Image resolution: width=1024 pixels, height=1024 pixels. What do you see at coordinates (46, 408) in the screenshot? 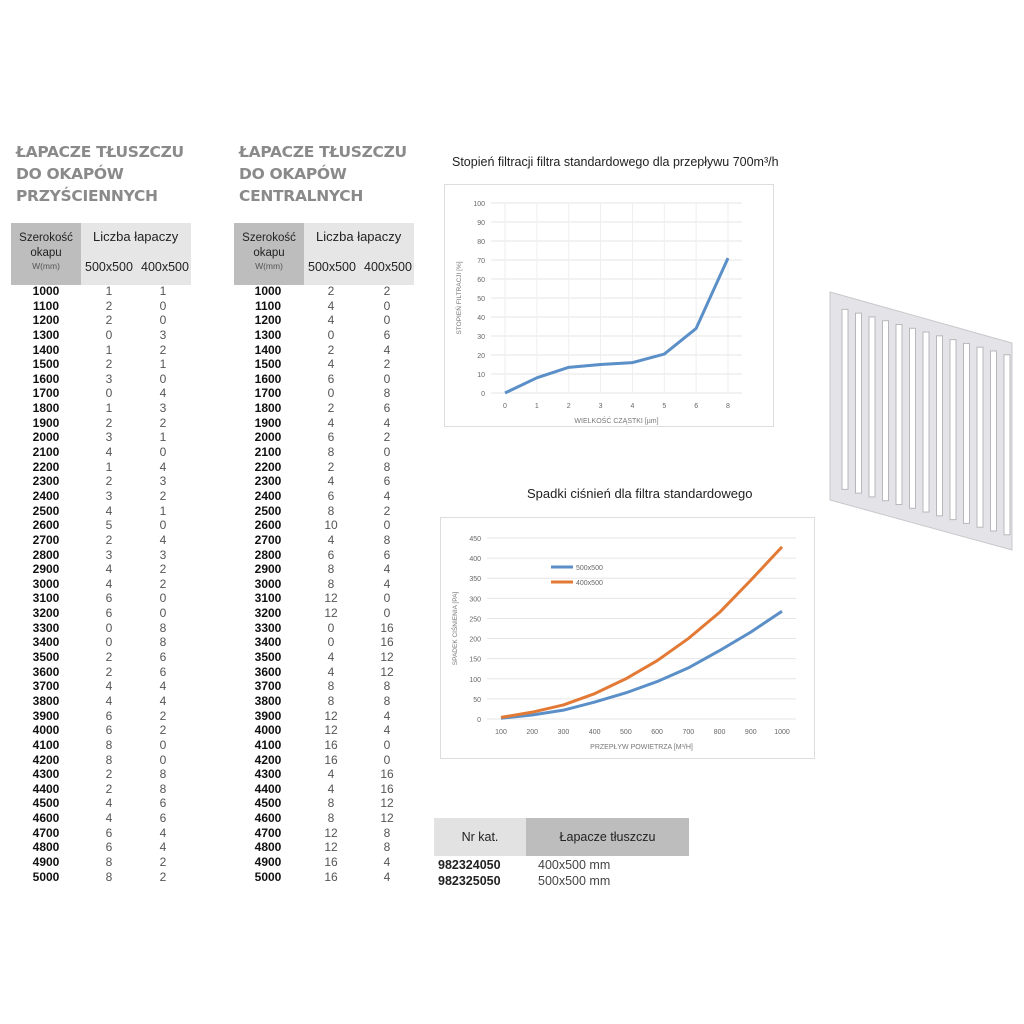
I see `width-cell: 1800` at bounding box center [46, 408].